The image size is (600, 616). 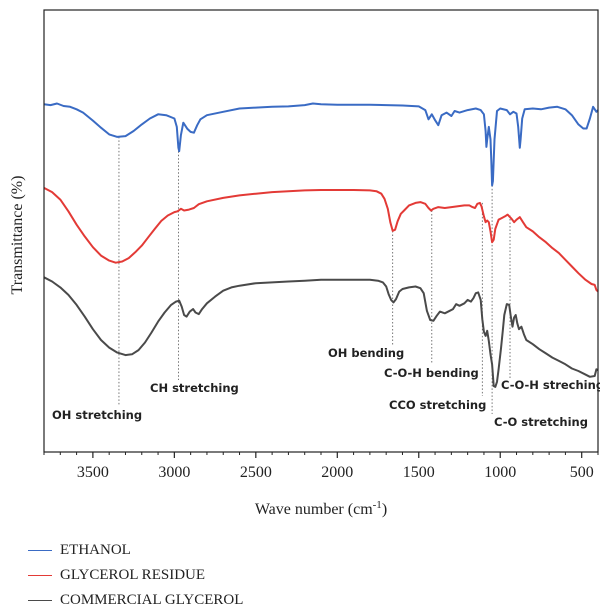 I want to click on annotation-coh-bending: C-O-H bending, so click(x=431, y=373).